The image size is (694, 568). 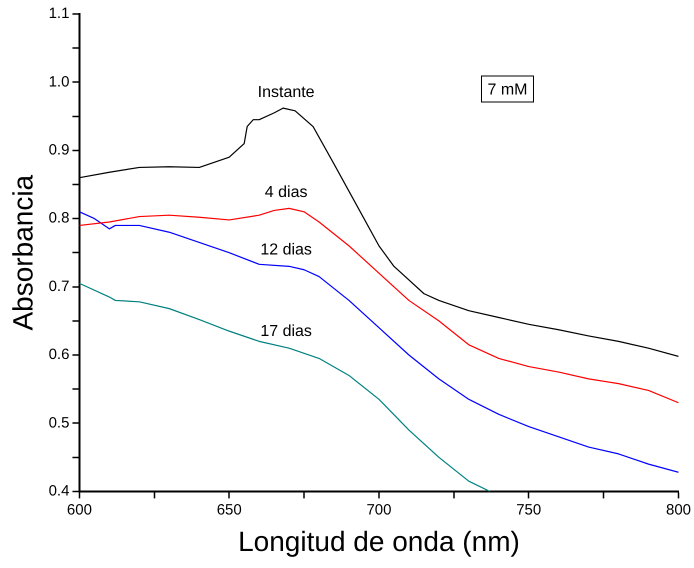 I want to click on series-label: 12 dias, so click(x=286, y=250).